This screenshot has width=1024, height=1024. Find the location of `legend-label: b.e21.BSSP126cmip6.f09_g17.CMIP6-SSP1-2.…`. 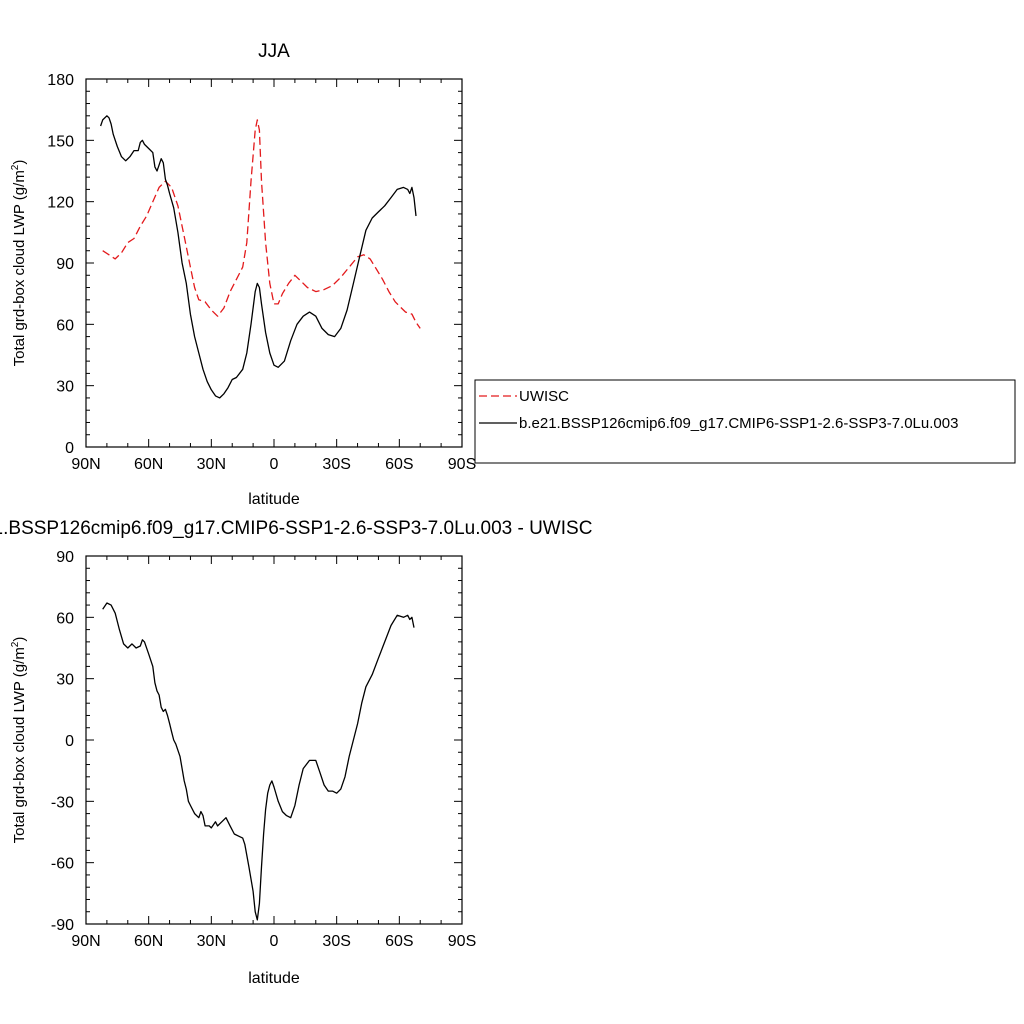

legend-label: b.e21.BSSP126cmip6.f09_g17.CMIP6-SSP1-2.… is located at coordinates (738, 423).